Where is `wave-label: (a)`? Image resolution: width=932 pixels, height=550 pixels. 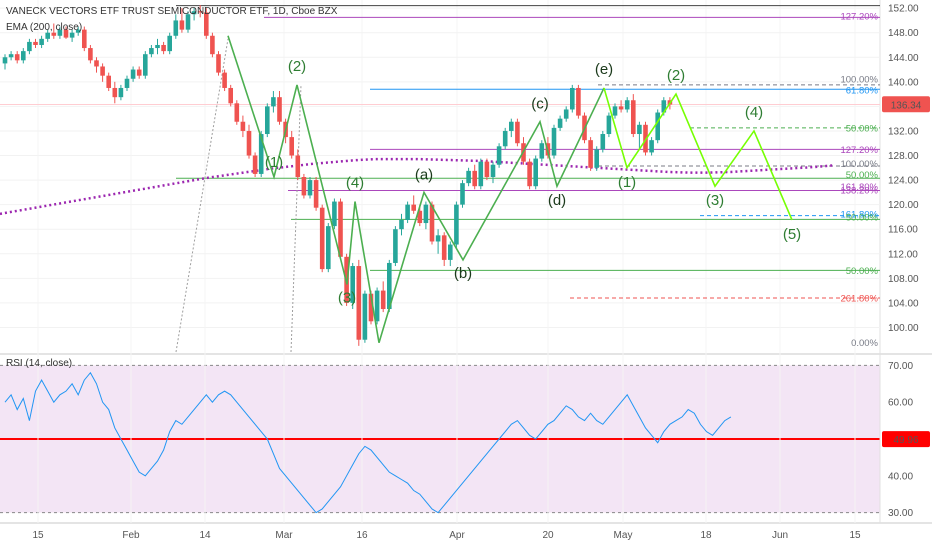 wave-label: (a) is located at coordinates (424, 174).